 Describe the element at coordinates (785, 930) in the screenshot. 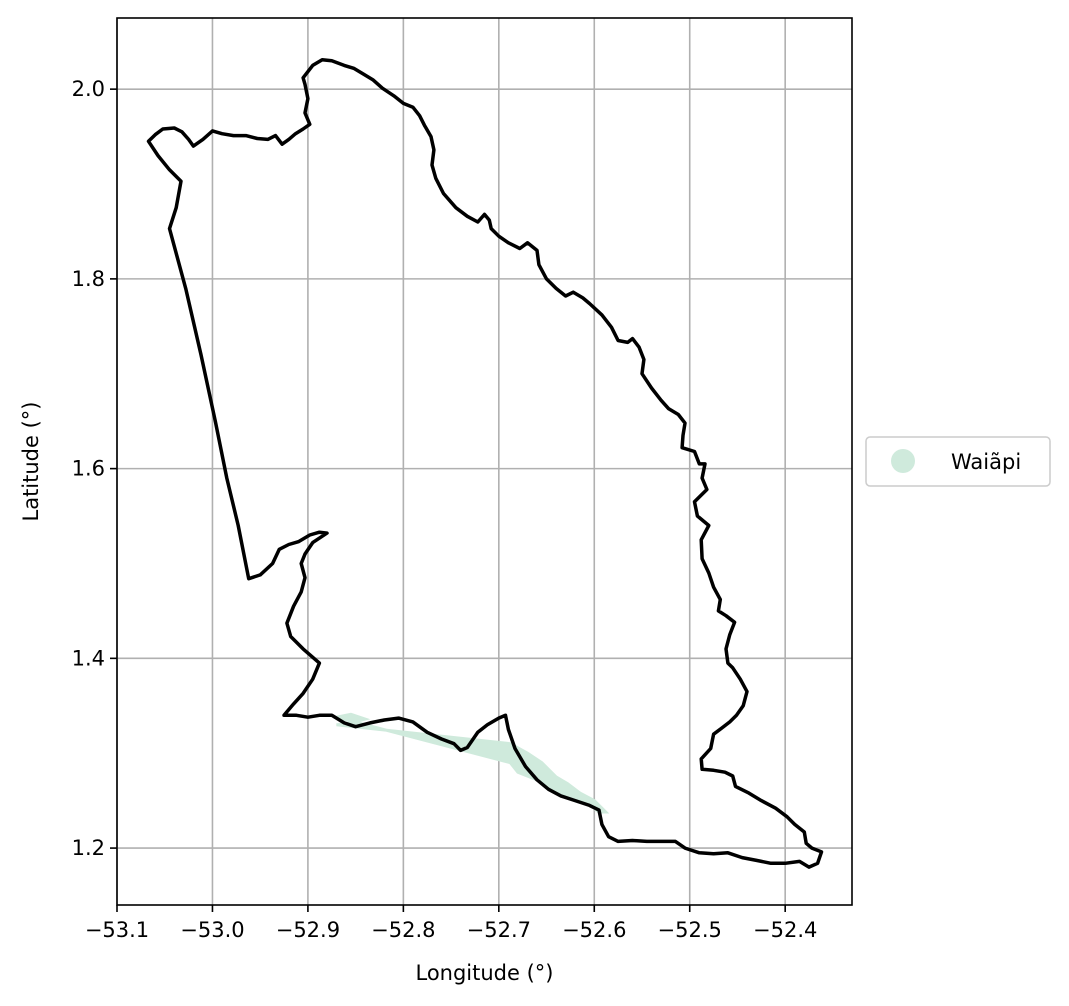

I see `x-tick-label: −52.4` at that location.